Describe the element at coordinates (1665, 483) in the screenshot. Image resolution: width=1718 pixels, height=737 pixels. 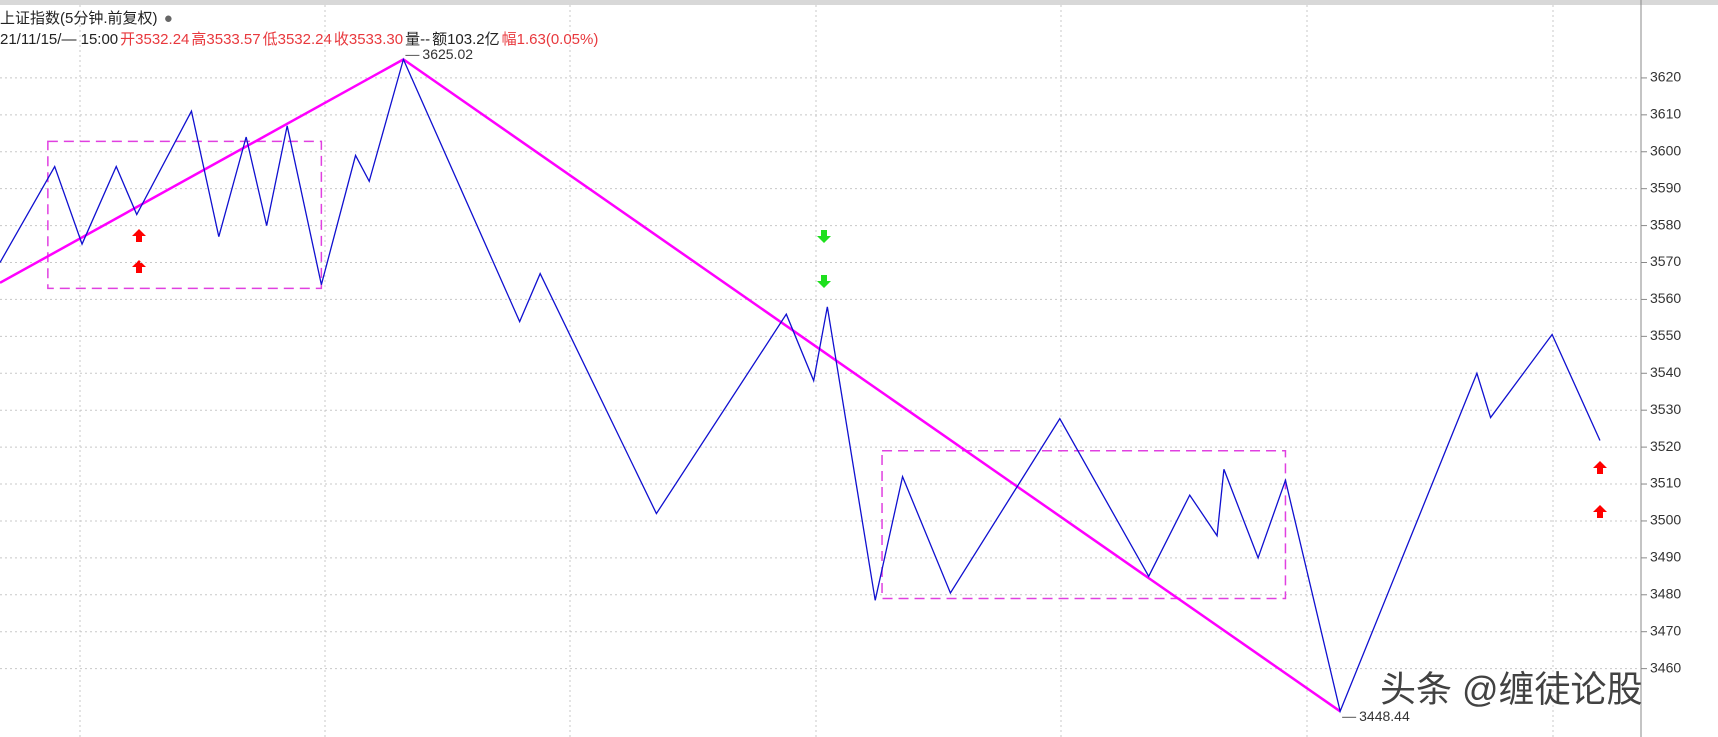
I see `y-tick-label: 3510` at that location.